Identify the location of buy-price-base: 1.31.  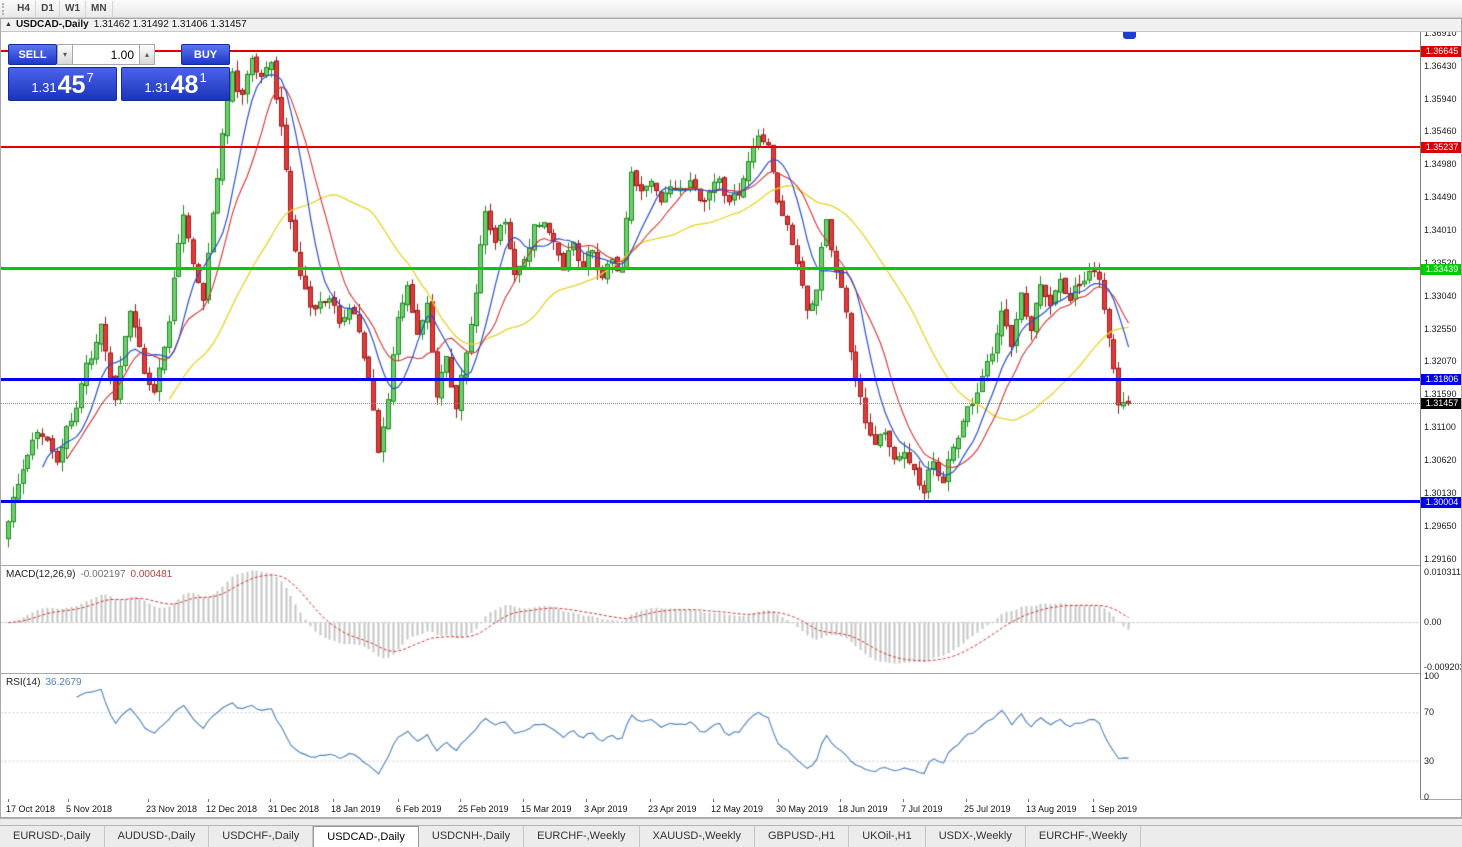
(157, 87).